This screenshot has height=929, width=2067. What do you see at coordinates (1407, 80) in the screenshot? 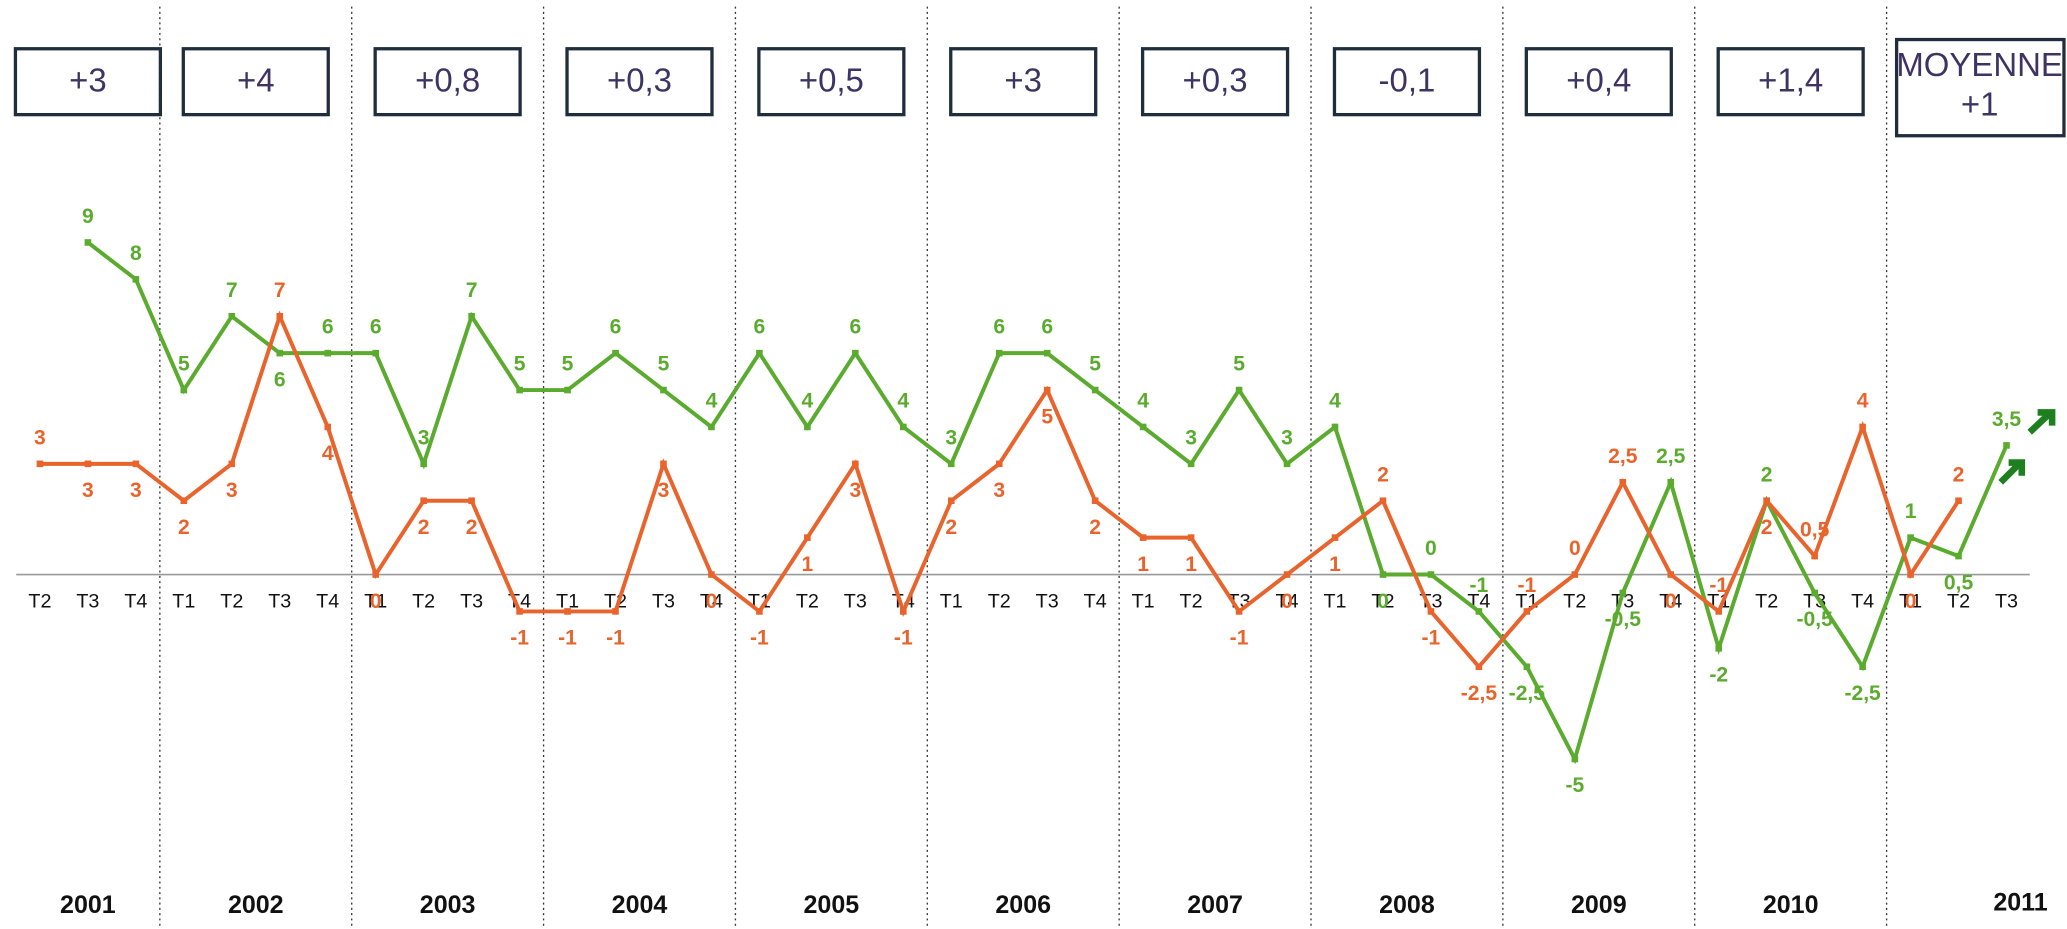
I see `year-box-value: -0,1` at bounding box center [1407, 80].